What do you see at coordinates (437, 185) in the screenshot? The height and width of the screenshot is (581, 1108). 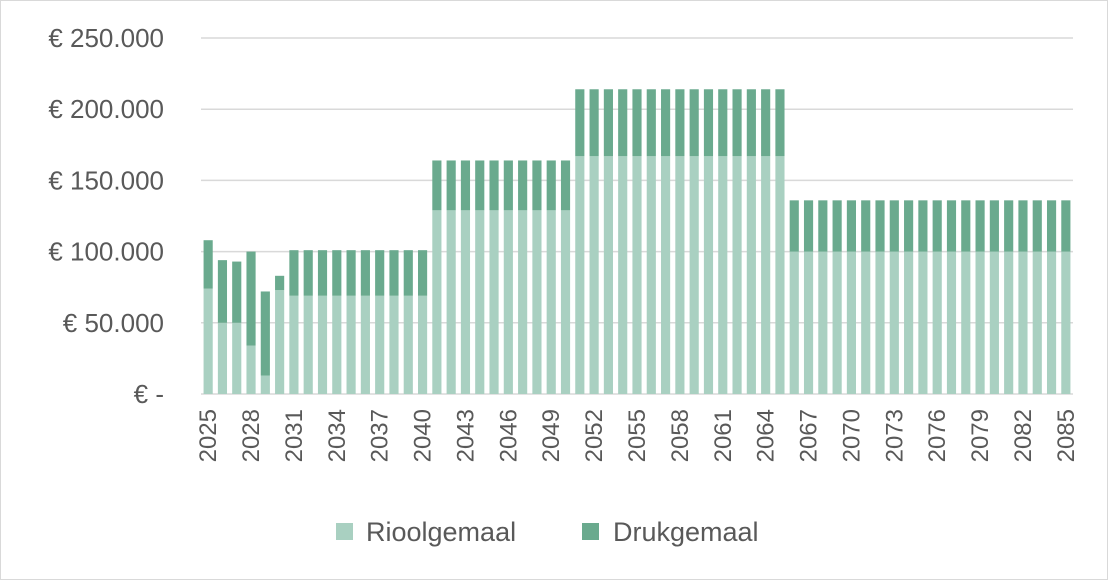 I see `bar-drukgemaal-2041` at bounding box center [437, 185].